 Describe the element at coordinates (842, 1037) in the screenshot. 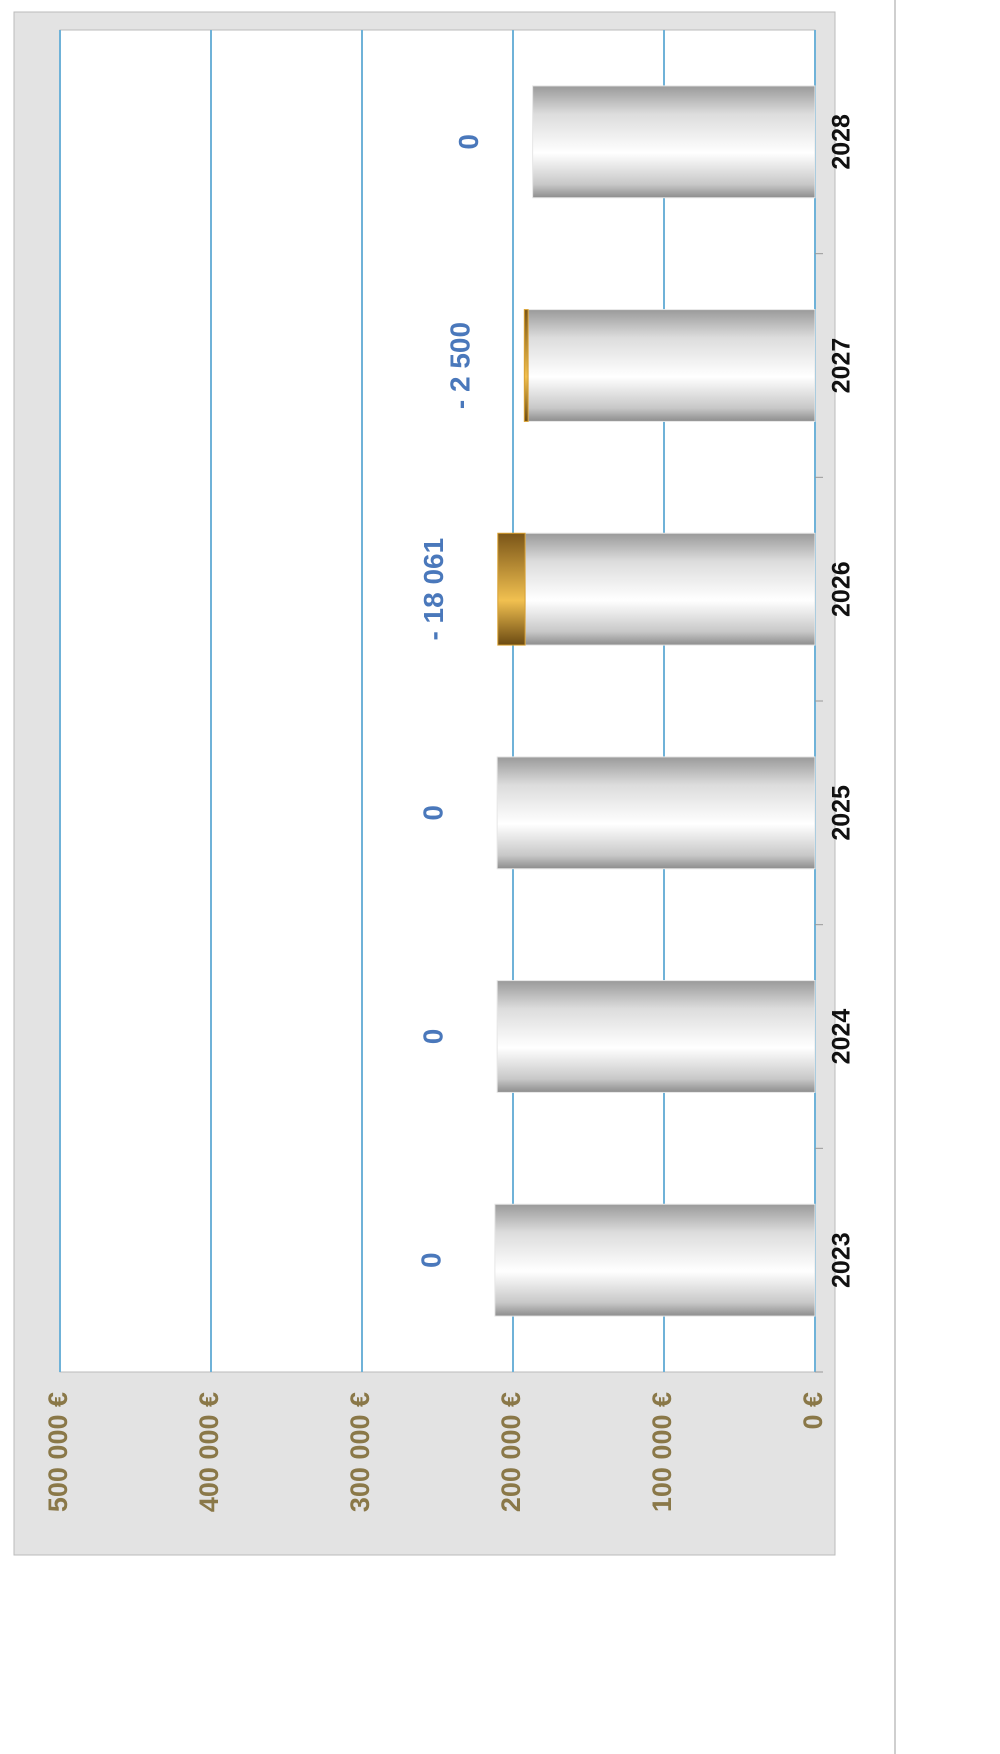

I see `x-tick-label: 2024` at that location.